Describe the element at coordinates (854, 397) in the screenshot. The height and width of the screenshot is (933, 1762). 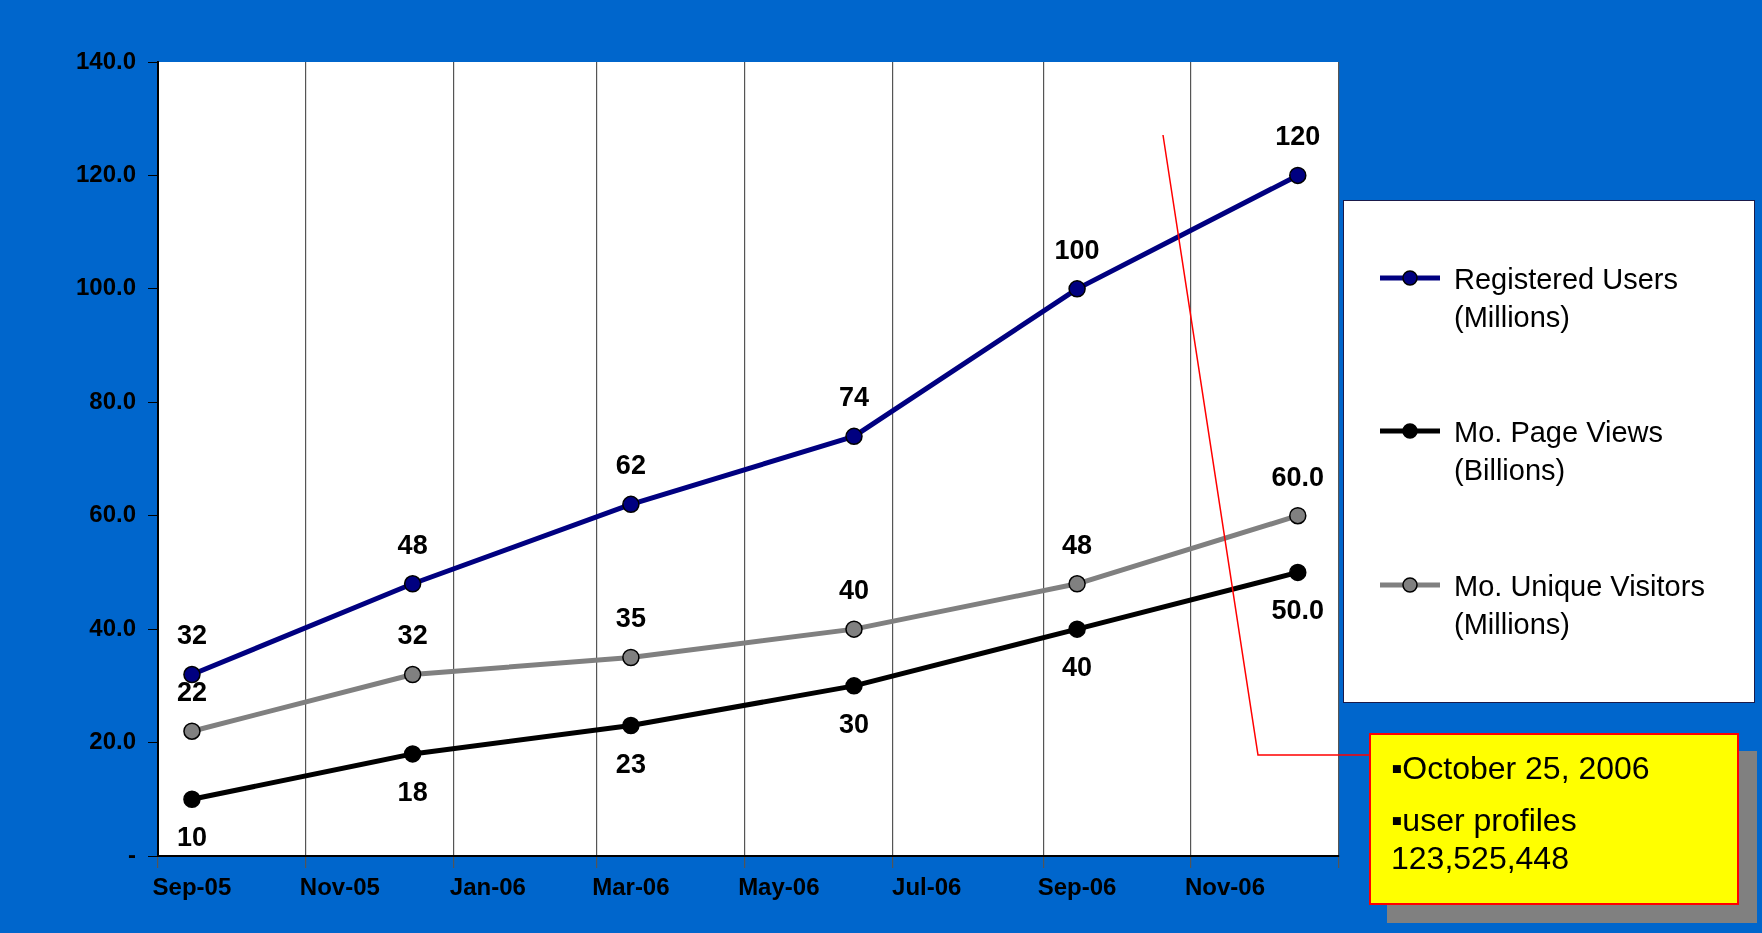
I see `data-label: 74` at that location.